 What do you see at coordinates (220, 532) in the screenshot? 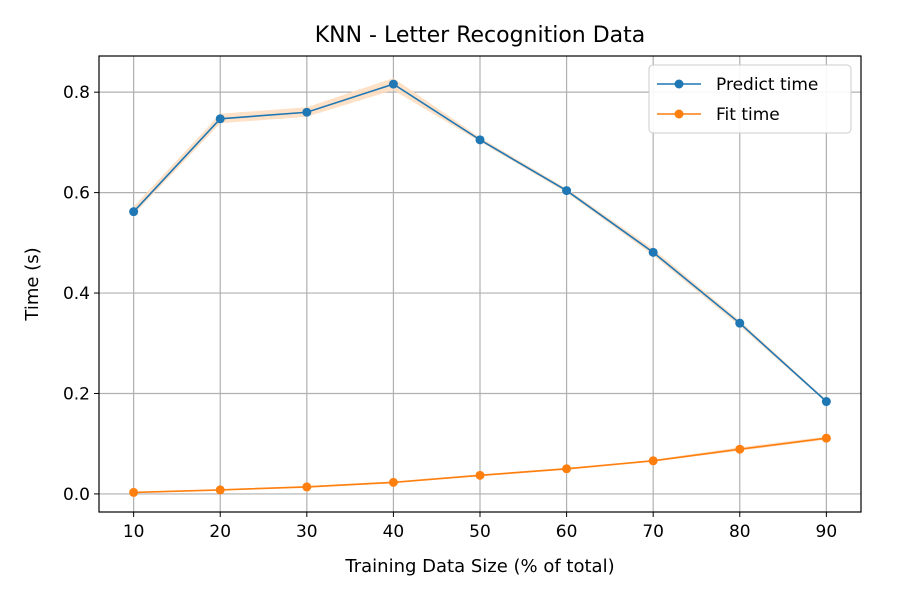
I see `x-tick-label: 20` at bounding box center [220, 532].